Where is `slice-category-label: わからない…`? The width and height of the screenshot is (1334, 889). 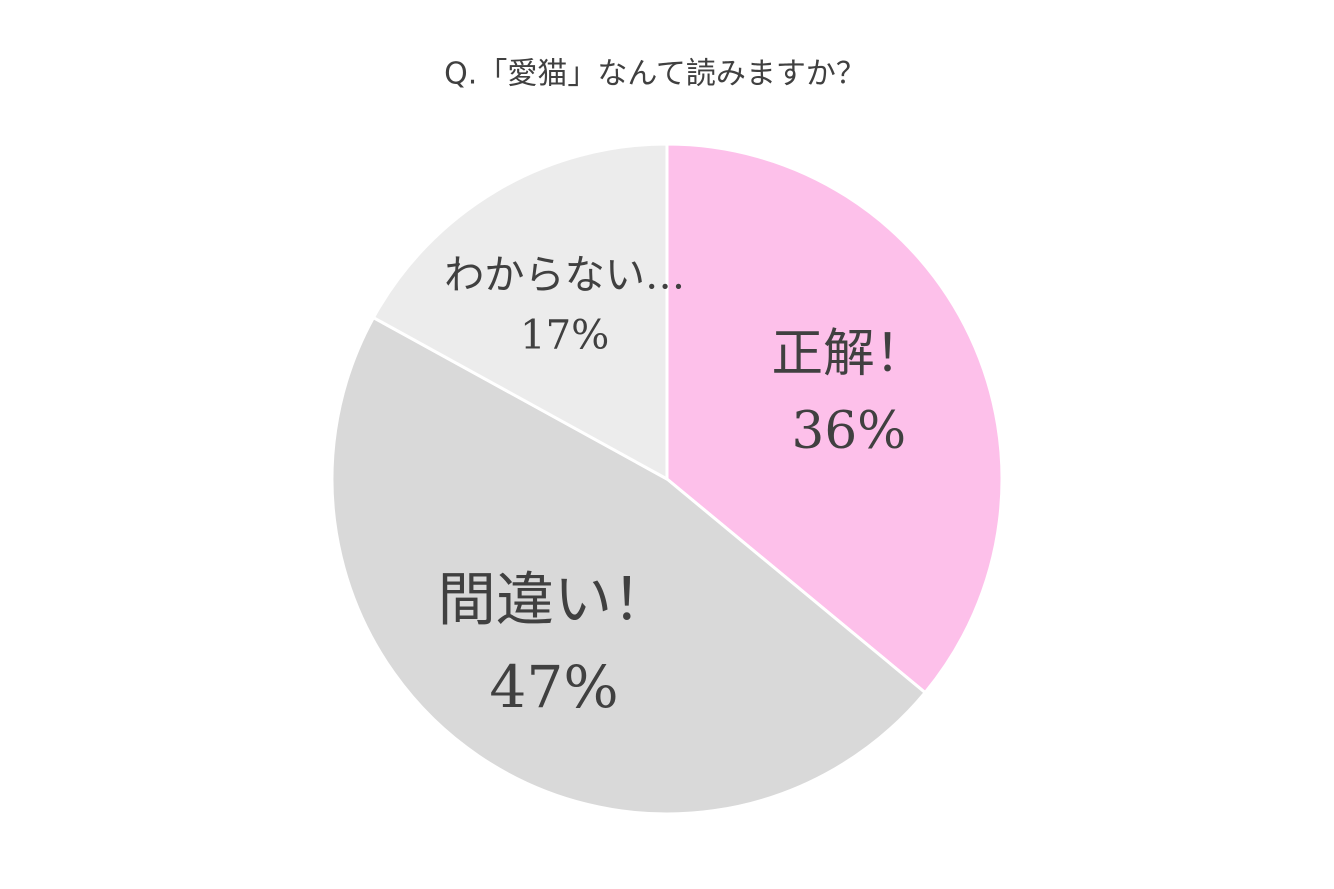
slice-category-label: わからない… is located at coordinates (564, 275).